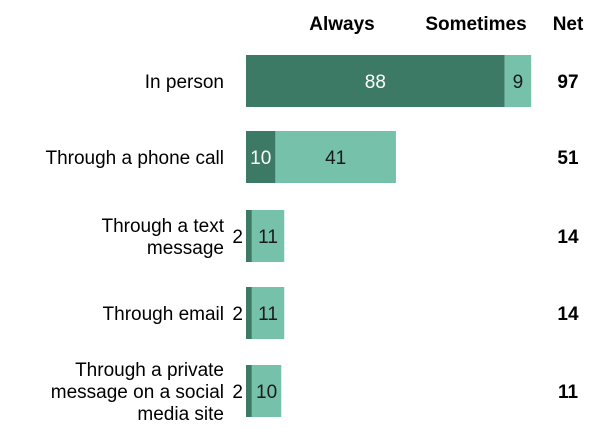 This screenshot has width=599, height=428. I want to click on category-label-line: Through a phone call, so click(134, 158).